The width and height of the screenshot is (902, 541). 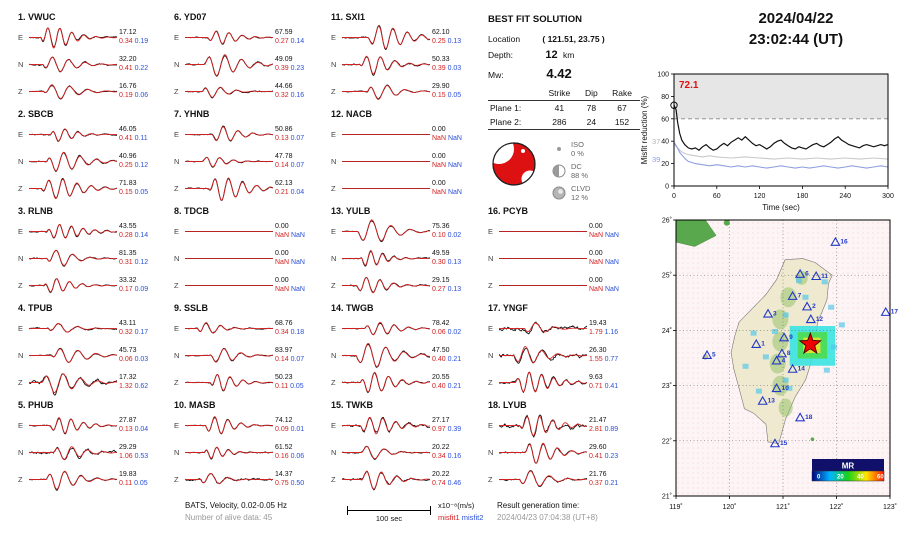 What do you see at coordinates (840, 478) in the screenshot?
I see `colorbar-tick-label: 20` at bounding box center [840, 478].